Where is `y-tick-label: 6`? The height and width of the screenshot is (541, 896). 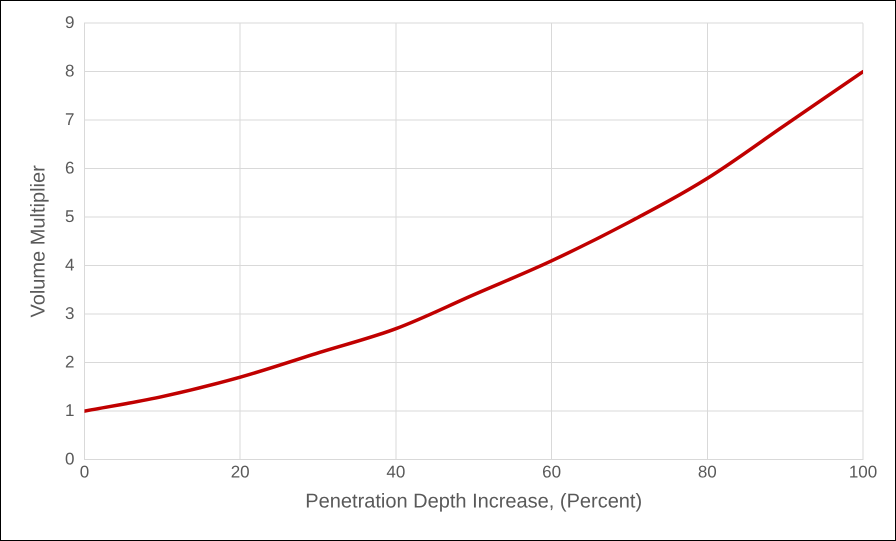
y-tick-label: 6 is located at coordinates (69, 168).